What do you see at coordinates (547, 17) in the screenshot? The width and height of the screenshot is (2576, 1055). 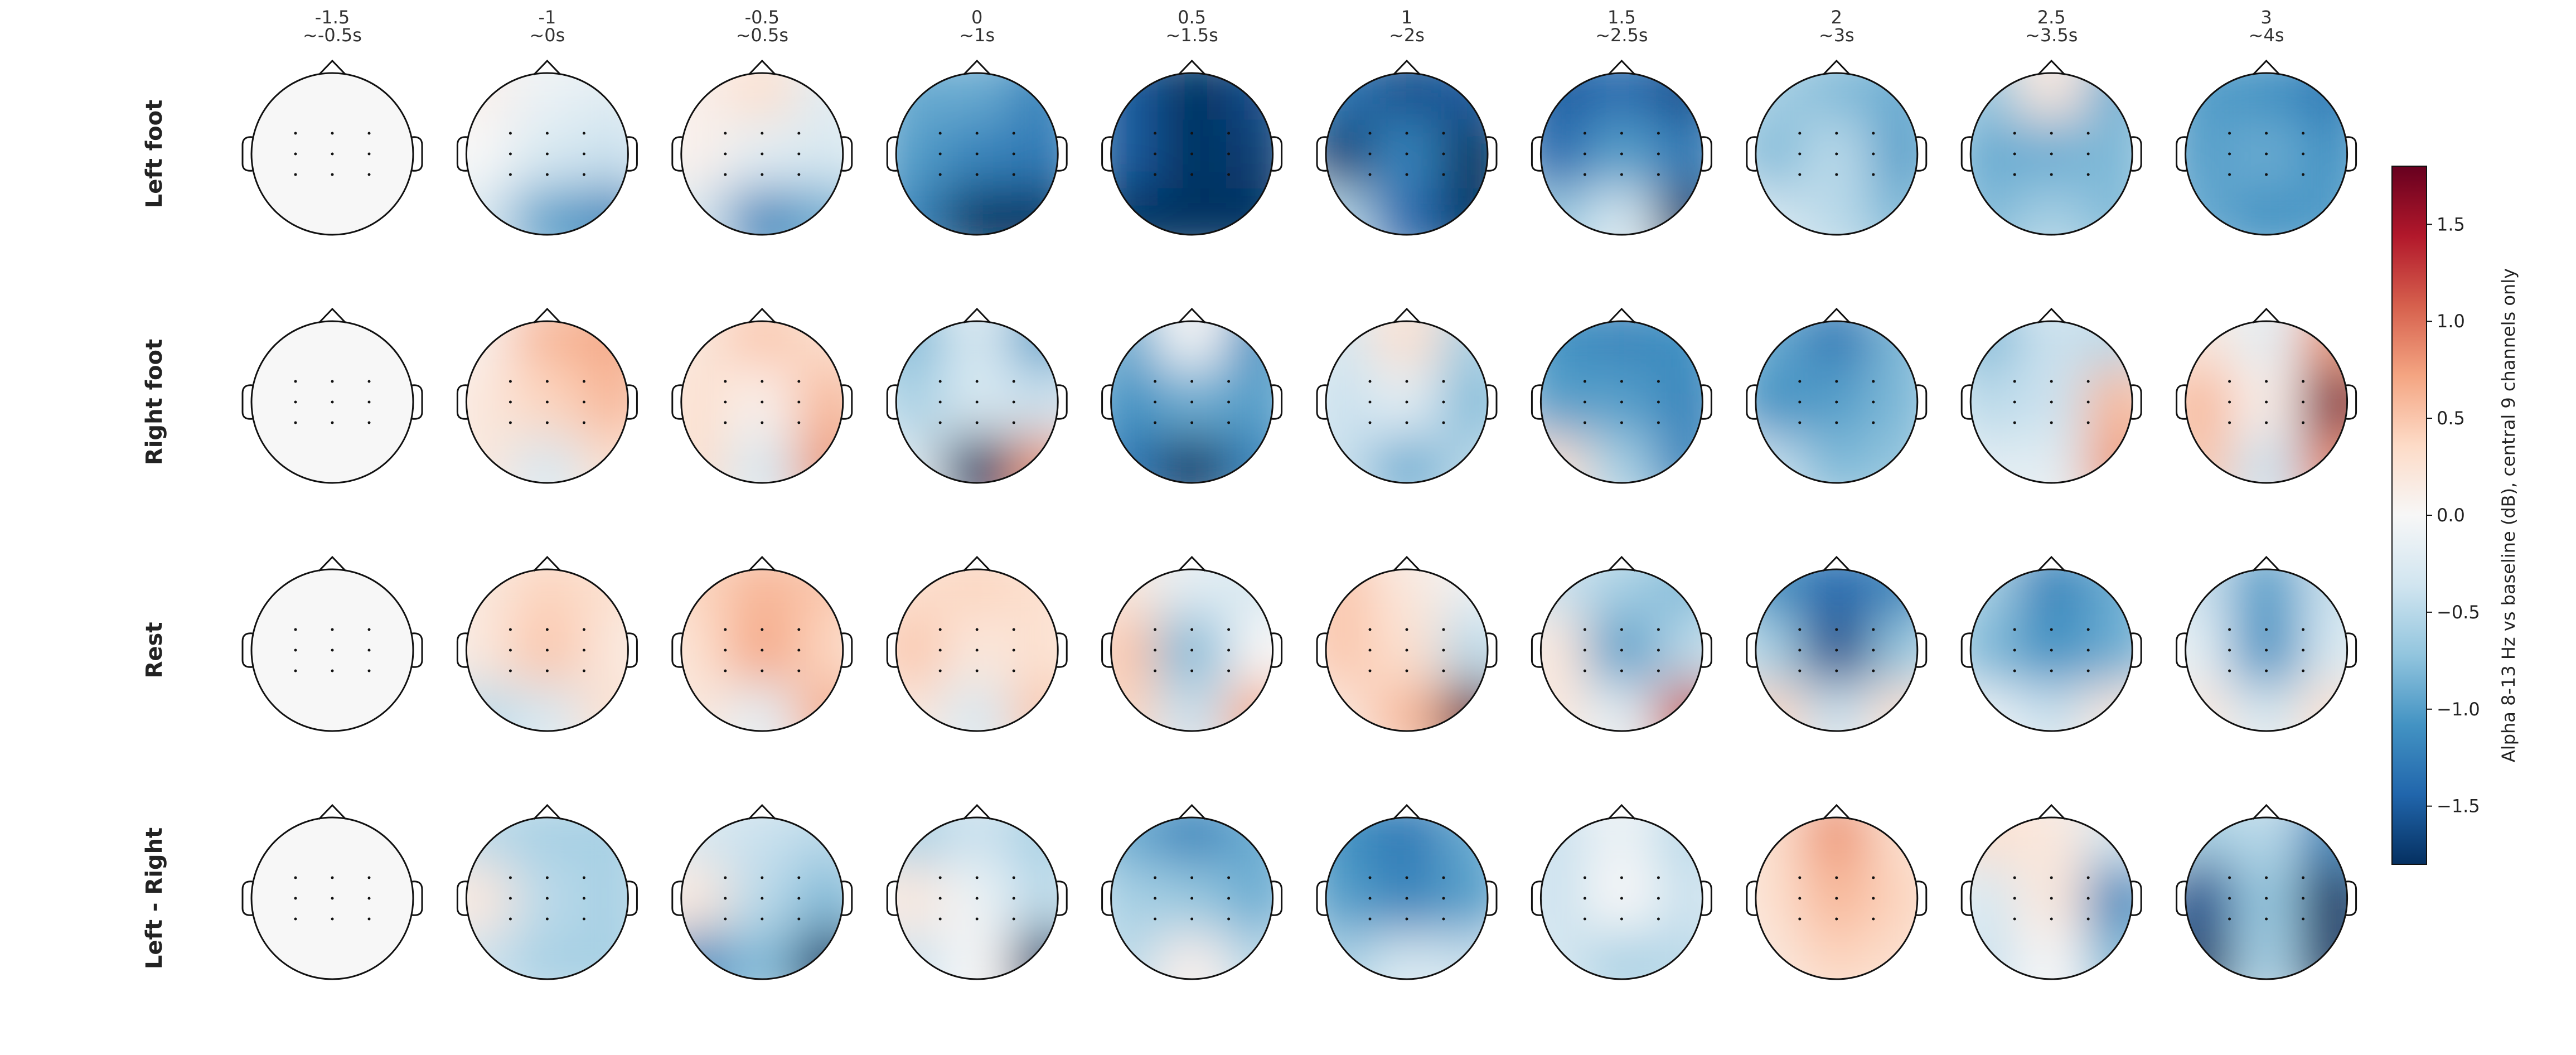 I see `column-header-value: -1` at bounding box center [547, 17].